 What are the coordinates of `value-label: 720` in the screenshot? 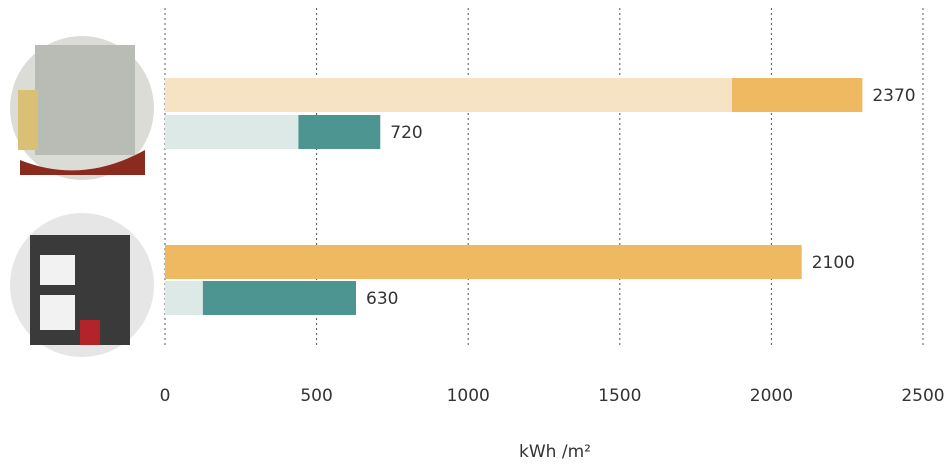 It's located at (406, 133).